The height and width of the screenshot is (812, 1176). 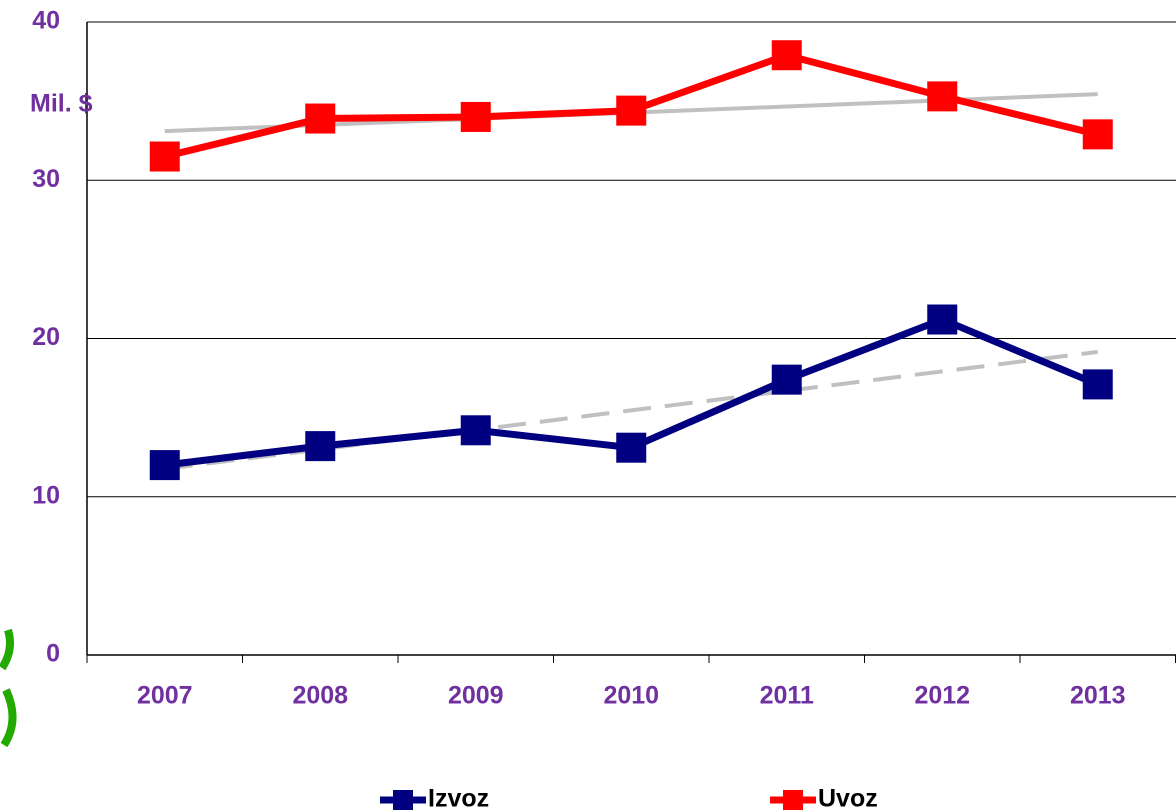 What do you see at coordinates (8, 688) in the screenshot?
I see `decoration` at bounding box center [8, 688].